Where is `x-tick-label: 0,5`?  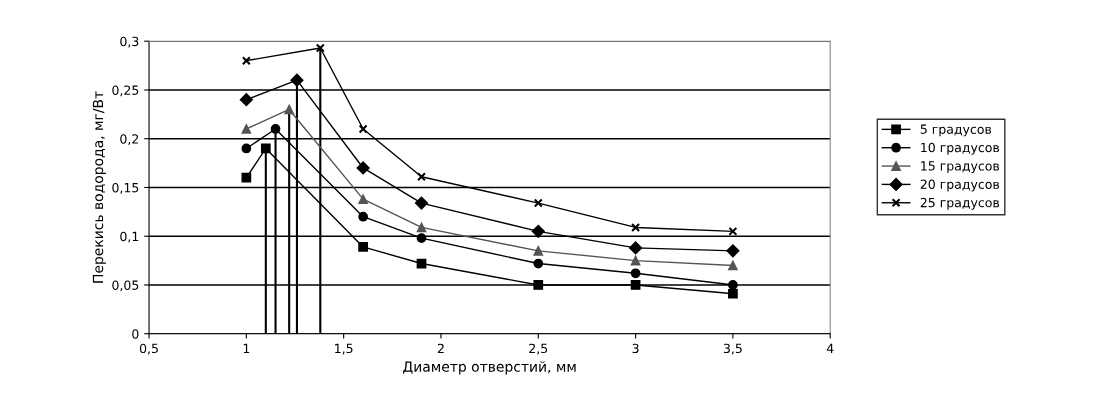 x-tick-label: 0,5 is located at coordinates (148, 349).